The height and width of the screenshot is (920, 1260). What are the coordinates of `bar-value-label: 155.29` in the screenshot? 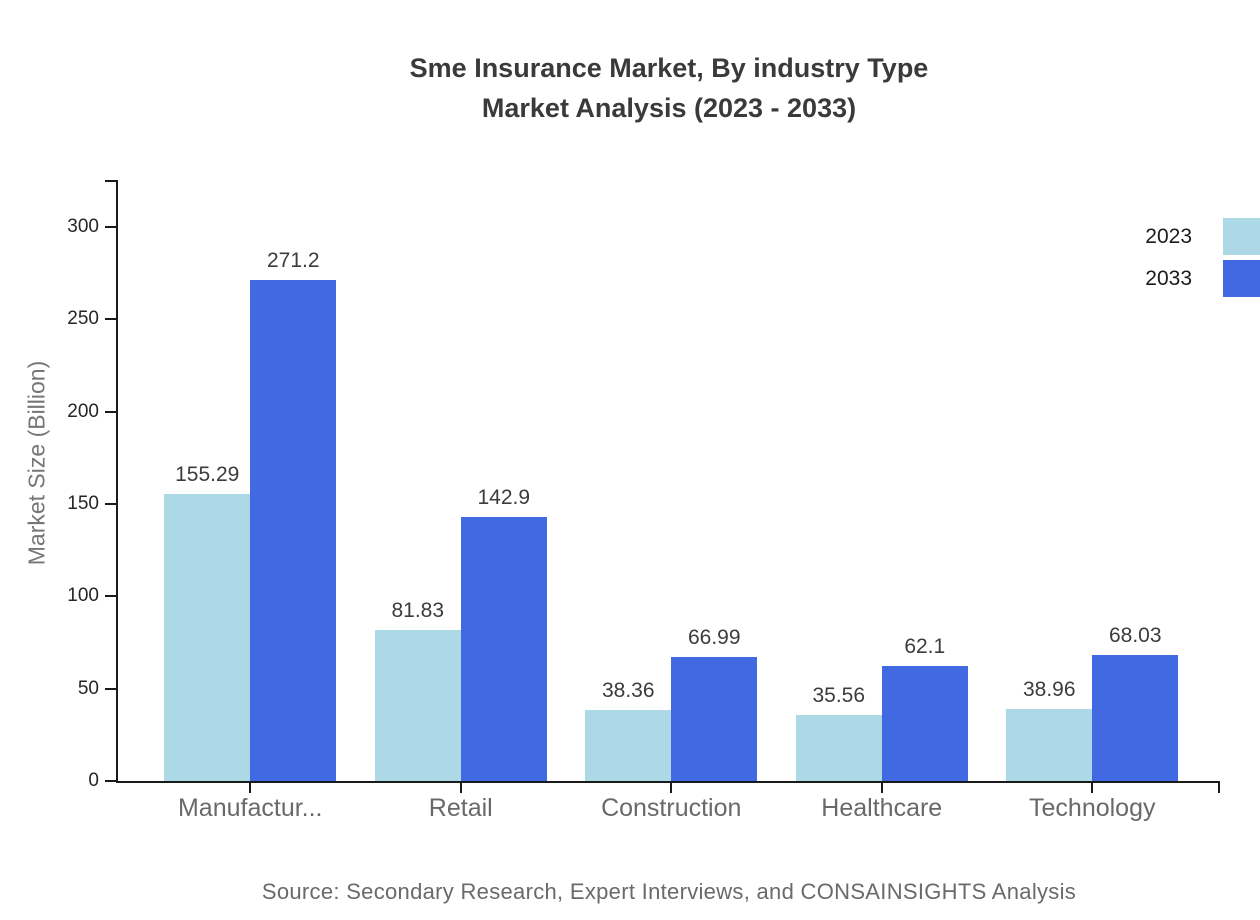 It's located at (207, 475).